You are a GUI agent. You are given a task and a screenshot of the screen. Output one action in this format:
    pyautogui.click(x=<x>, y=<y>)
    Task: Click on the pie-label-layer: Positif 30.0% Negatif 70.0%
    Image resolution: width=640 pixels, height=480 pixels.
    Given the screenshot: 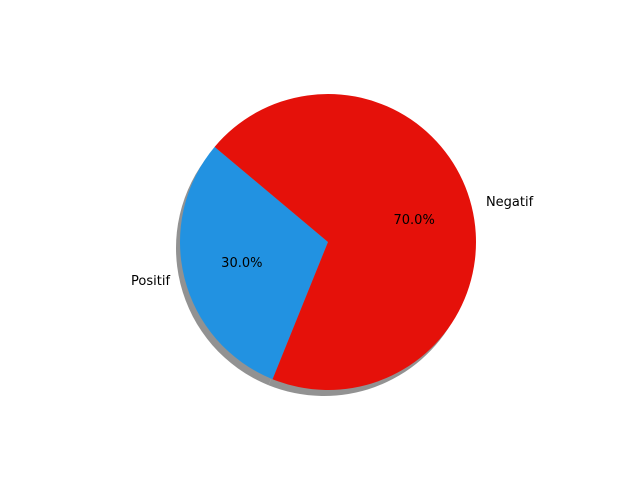 What is the action you would take?
    pyautogui.click(x=332, y=242)
    